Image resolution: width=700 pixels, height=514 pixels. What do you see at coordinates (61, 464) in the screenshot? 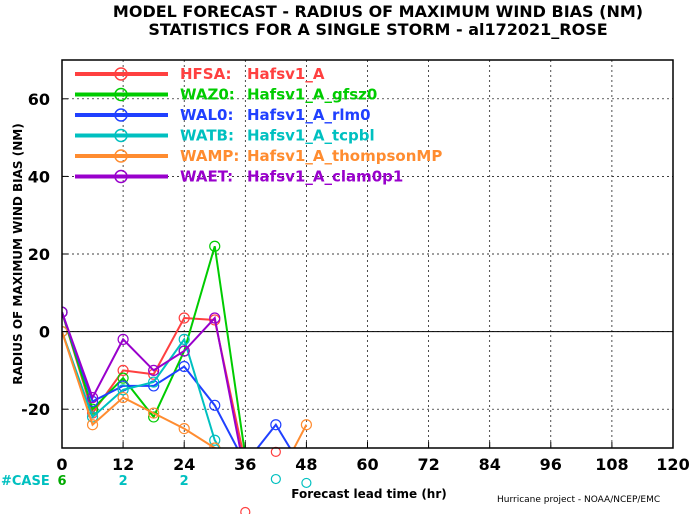
I see `x-tick-label: 0` at bounding box center [61, 464].